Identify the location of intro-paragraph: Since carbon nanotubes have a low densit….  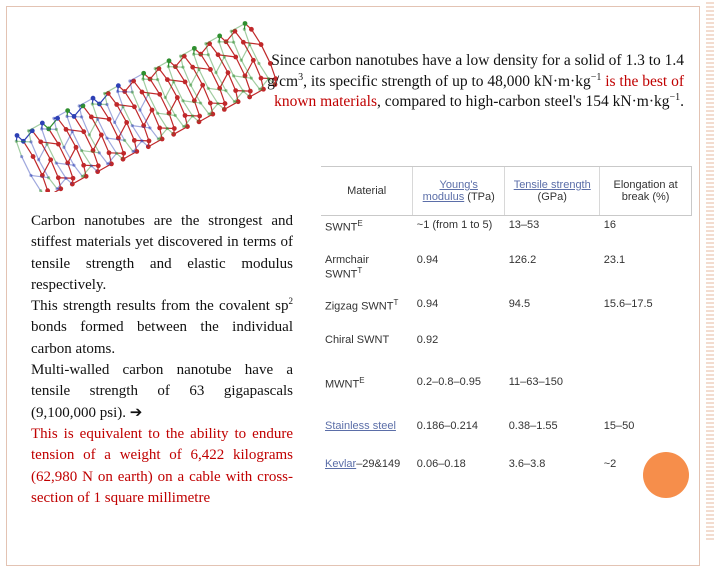
(464, 82).